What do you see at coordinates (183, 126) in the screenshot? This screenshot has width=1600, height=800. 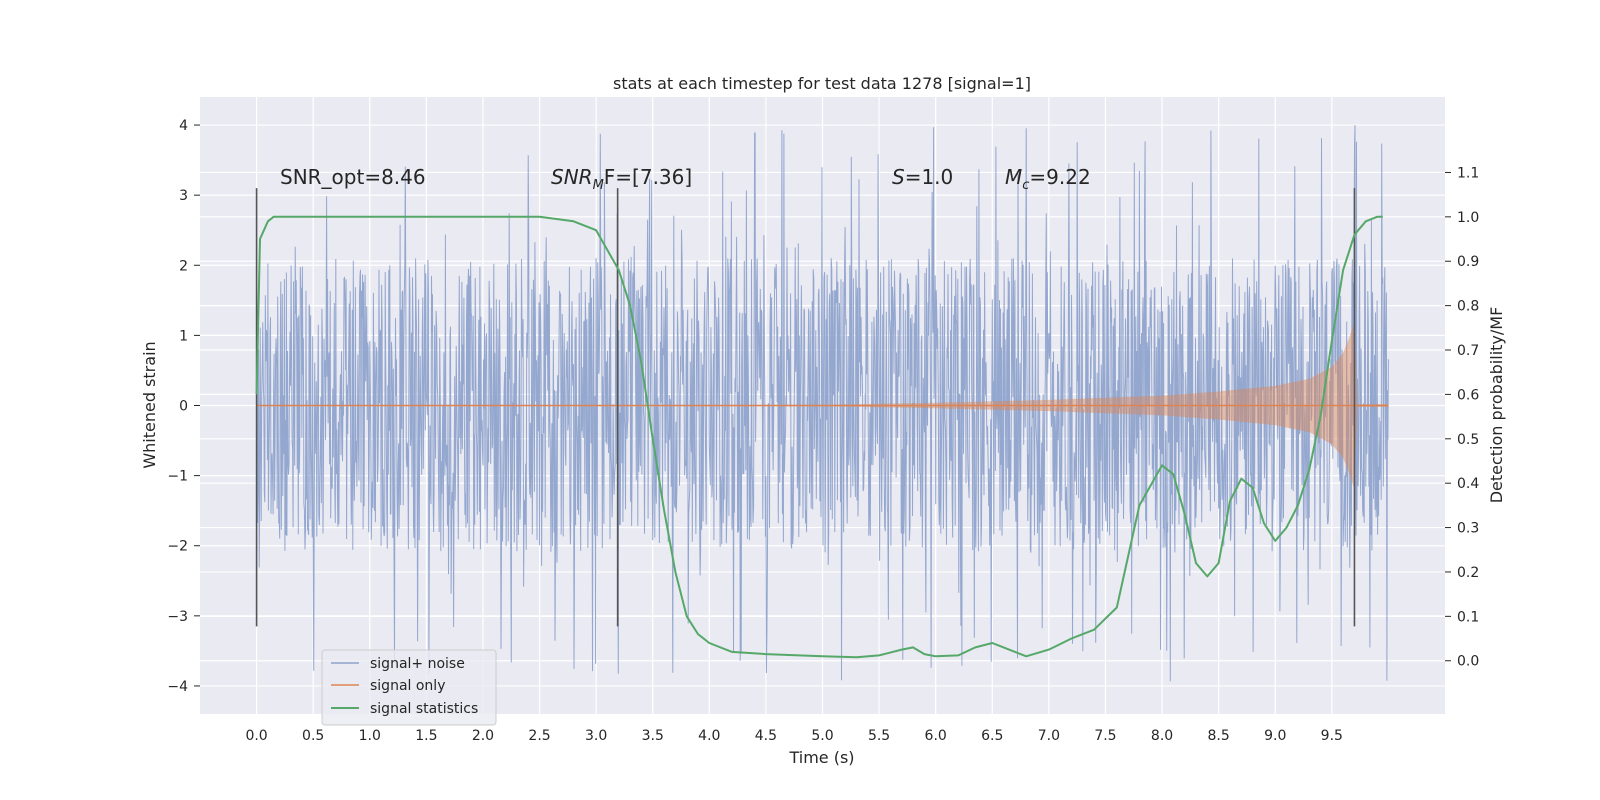 I see `y-tick-label: 4` at bounding box center [183, 126].